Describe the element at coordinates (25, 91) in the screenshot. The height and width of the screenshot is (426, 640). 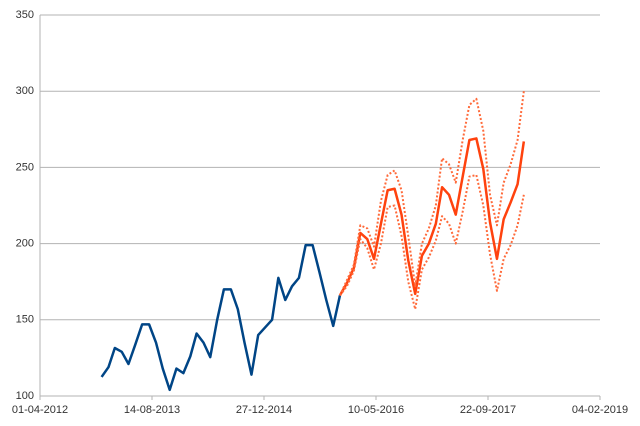
I see `y-tick-label: 300` at that location.